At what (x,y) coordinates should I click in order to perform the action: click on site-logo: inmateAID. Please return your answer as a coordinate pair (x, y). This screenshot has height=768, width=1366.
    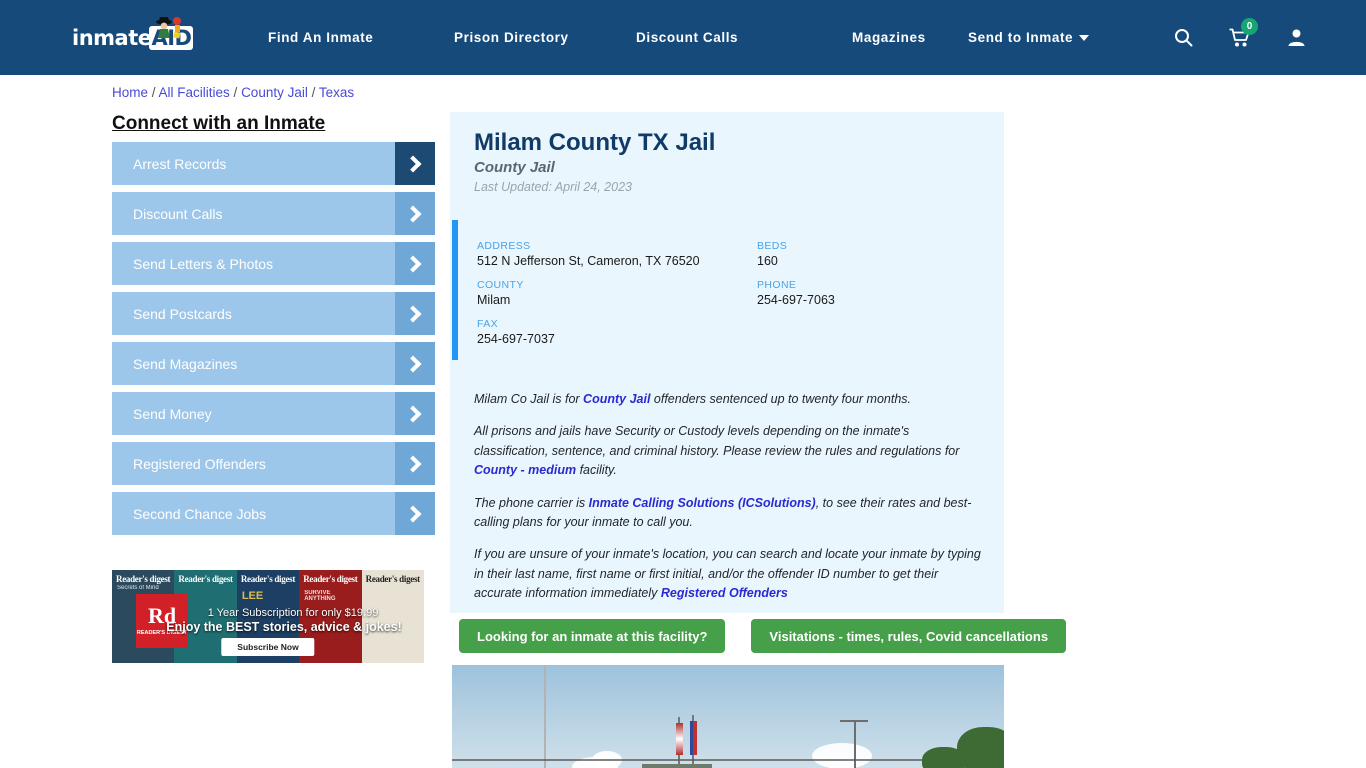
    Looking at the image, I should click on (135, 38).